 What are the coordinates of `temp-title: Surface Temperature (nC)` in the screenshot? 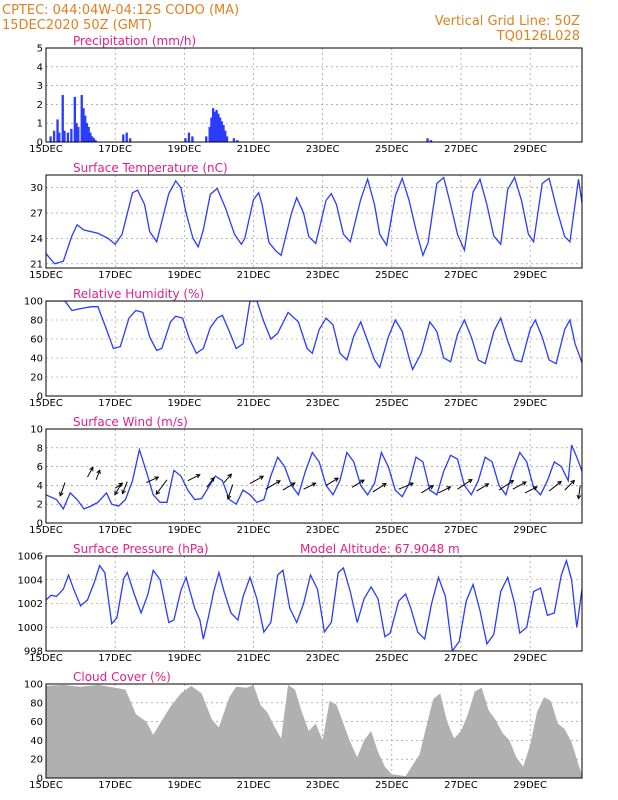 It's located at (150, 168).